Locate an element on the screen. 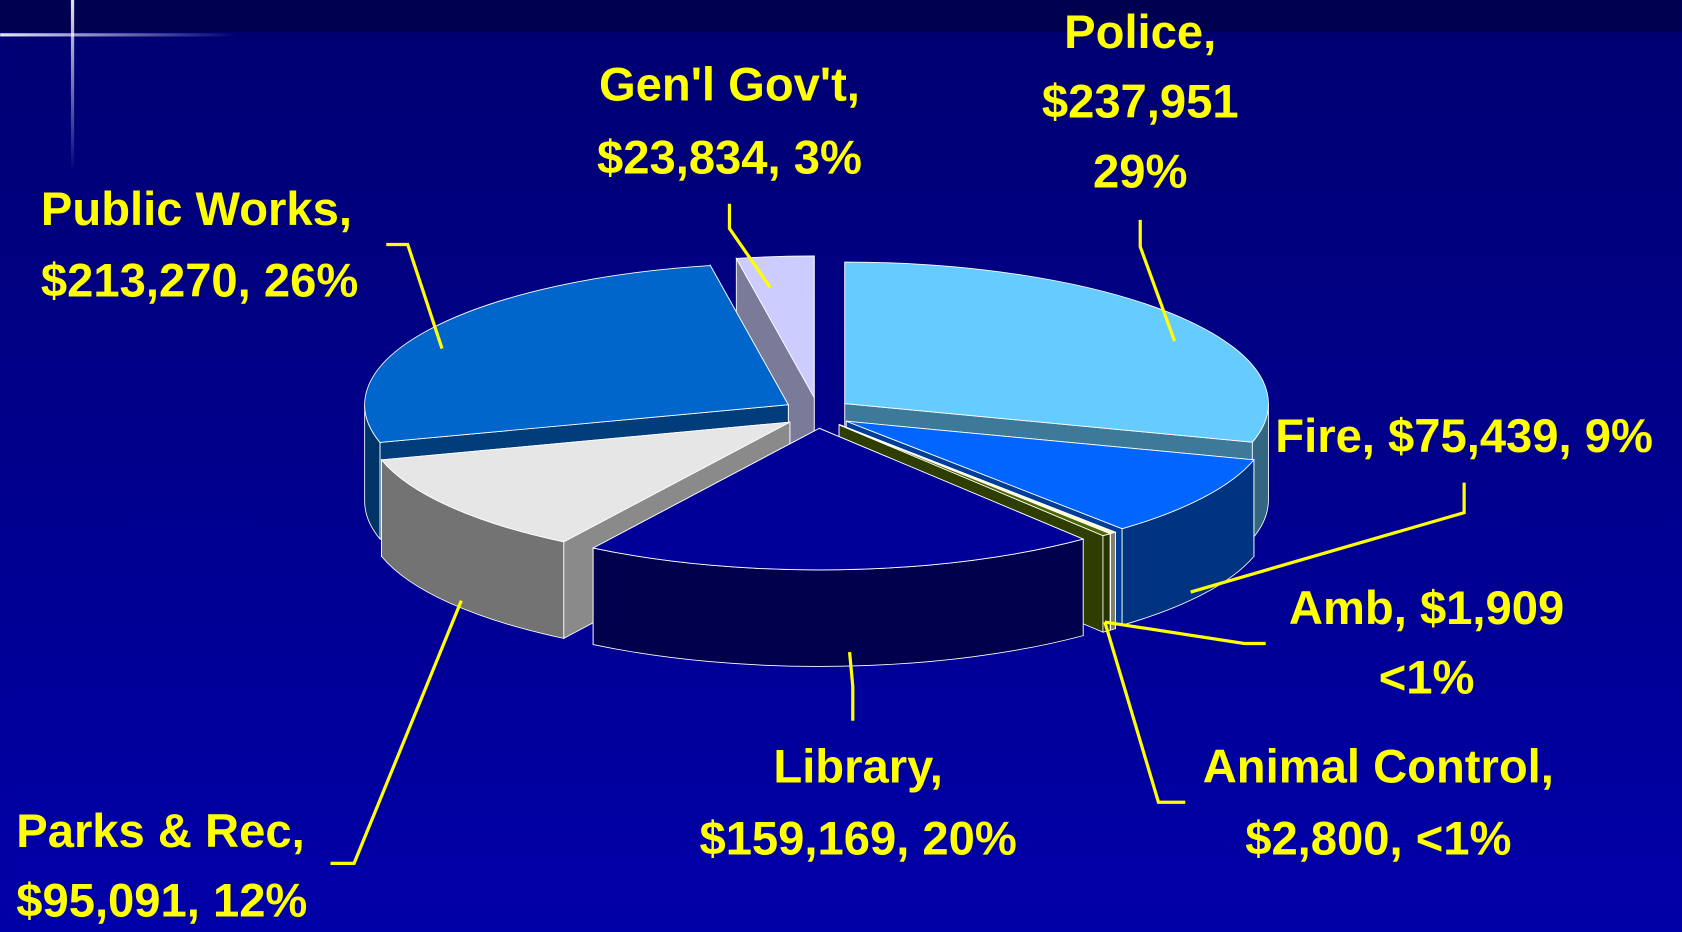 This screenshot has height=932, width=1682. data-label: Amb, $1,909 is located at coordinates (1426, 607).